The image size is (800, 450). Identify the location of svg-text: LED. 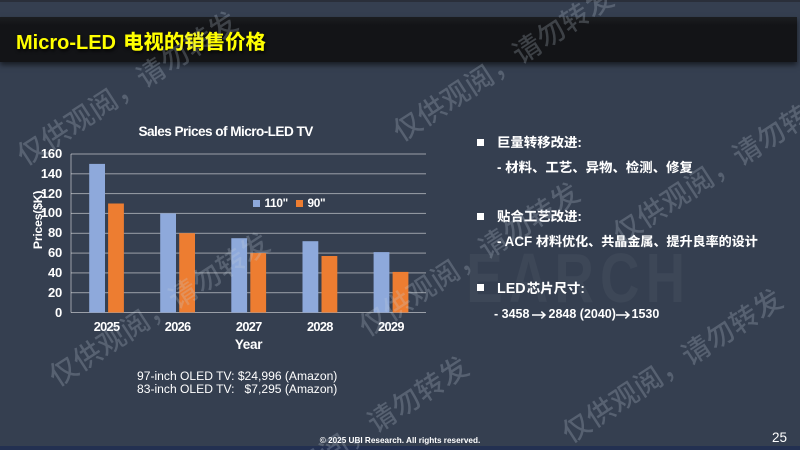
(511, 289).